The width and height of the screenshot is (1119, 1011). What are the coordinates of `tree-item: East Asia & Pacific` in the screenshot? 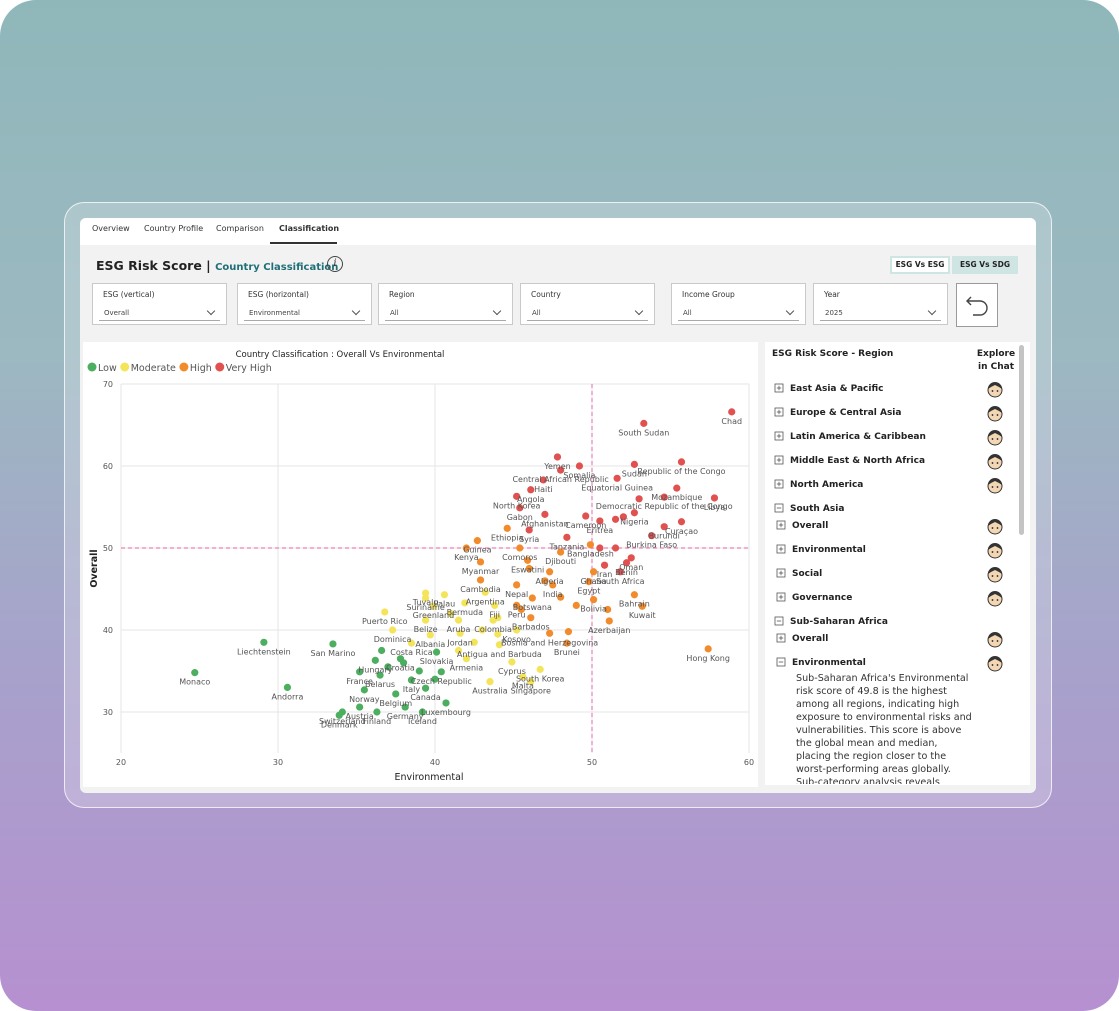 It's located at (828, 388).